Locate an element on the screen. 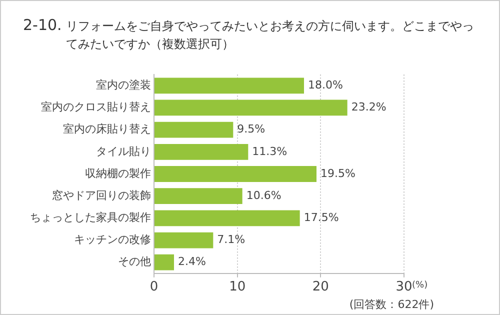  y-tick-label: 室内の床貼り替え is located at coordinates (107, 129).